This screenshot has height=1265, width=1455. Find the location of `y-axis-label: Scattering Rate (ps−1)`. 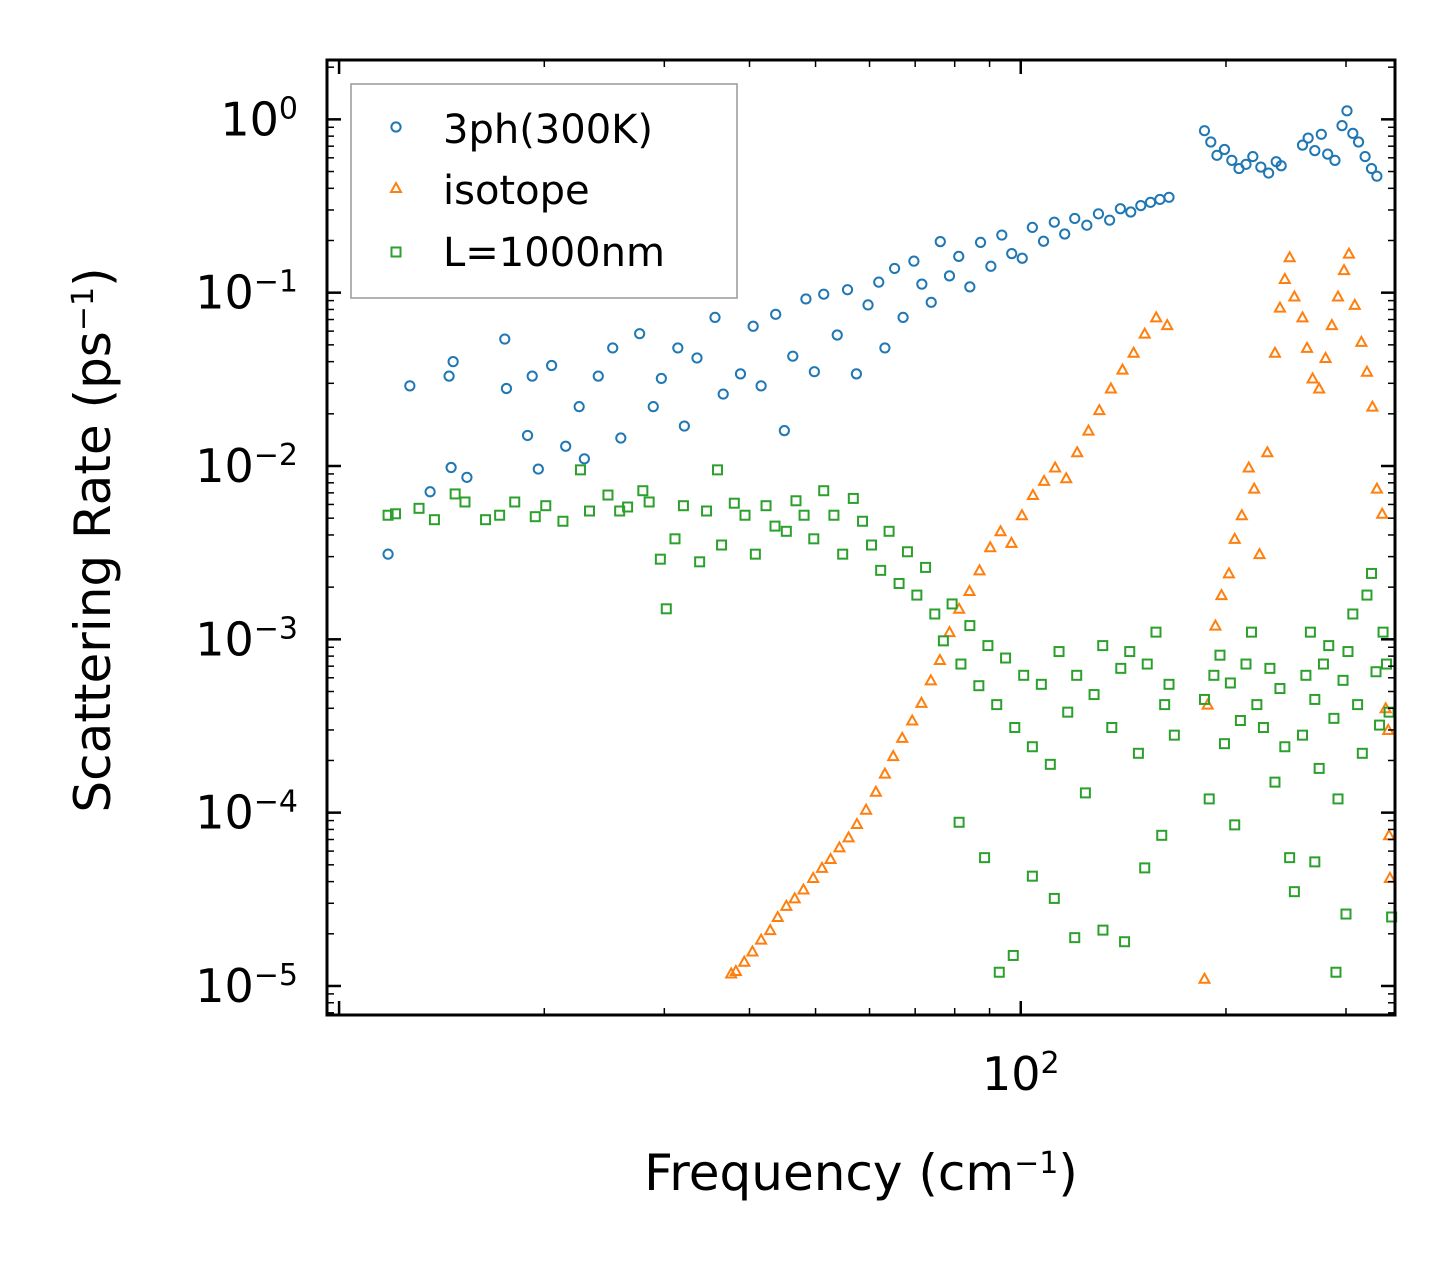

y-axis-label: Scattering Rate (ps−1) is located at coordinates (93, 539).